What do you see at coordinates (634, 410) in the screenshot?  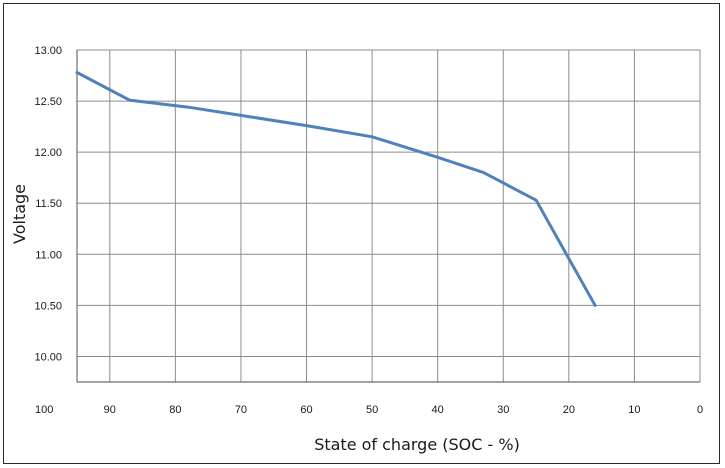 I see `x-tick-label: 10` at bounding box center [634, 410].